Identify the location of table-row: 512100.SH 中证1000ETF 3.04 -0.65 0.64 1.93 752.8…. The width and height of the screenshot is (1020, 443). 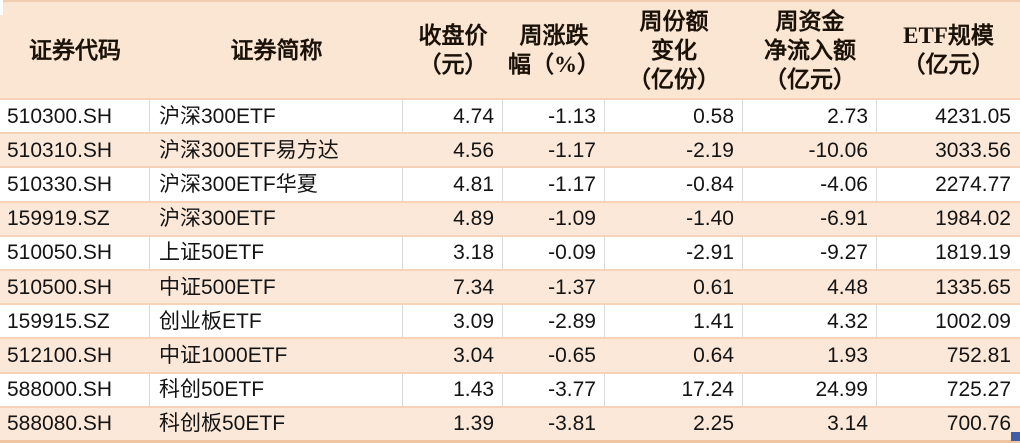
(510, 354).